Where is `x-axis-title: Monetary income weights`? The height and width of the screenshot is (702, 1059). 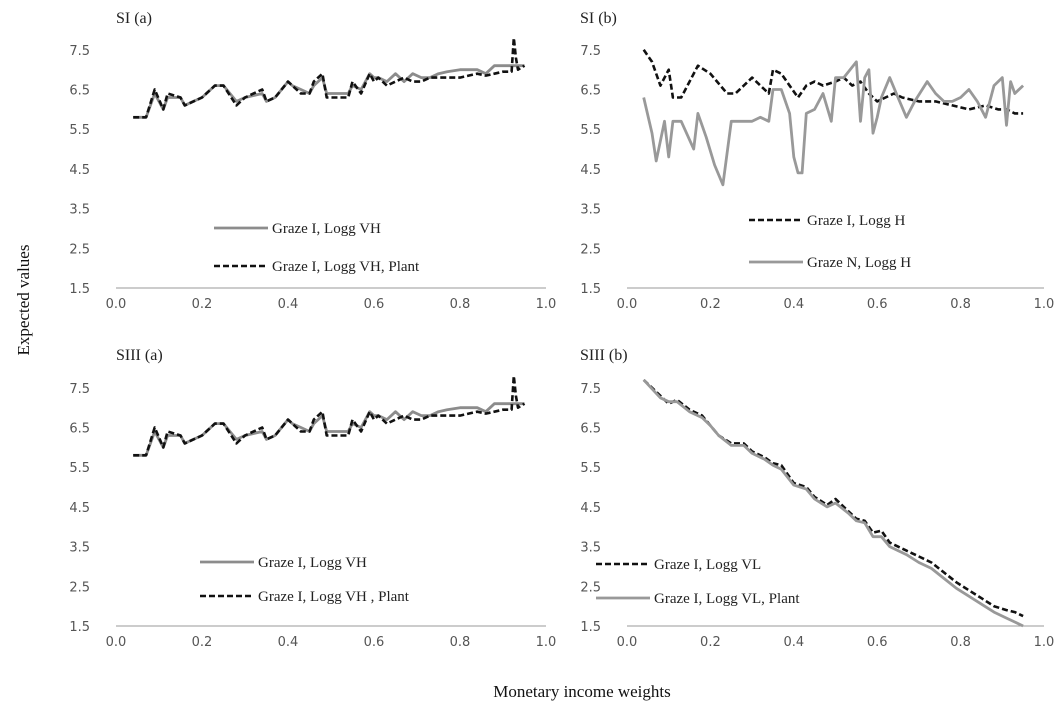
x-axis-title: Monetary income weights is located at coordinates (582, 691).